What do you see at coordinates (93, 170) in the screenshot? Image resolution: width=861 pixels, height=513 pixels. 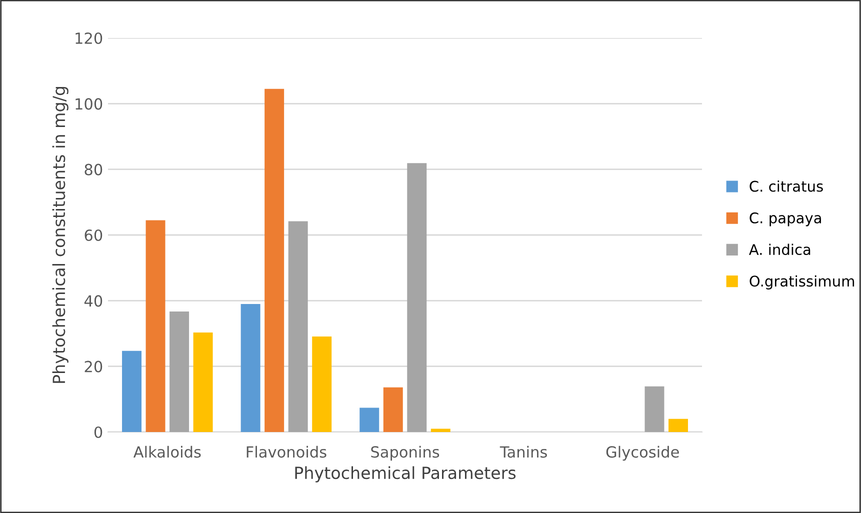 I see `y-tick-label: 80` at bounding box center [93, 170].